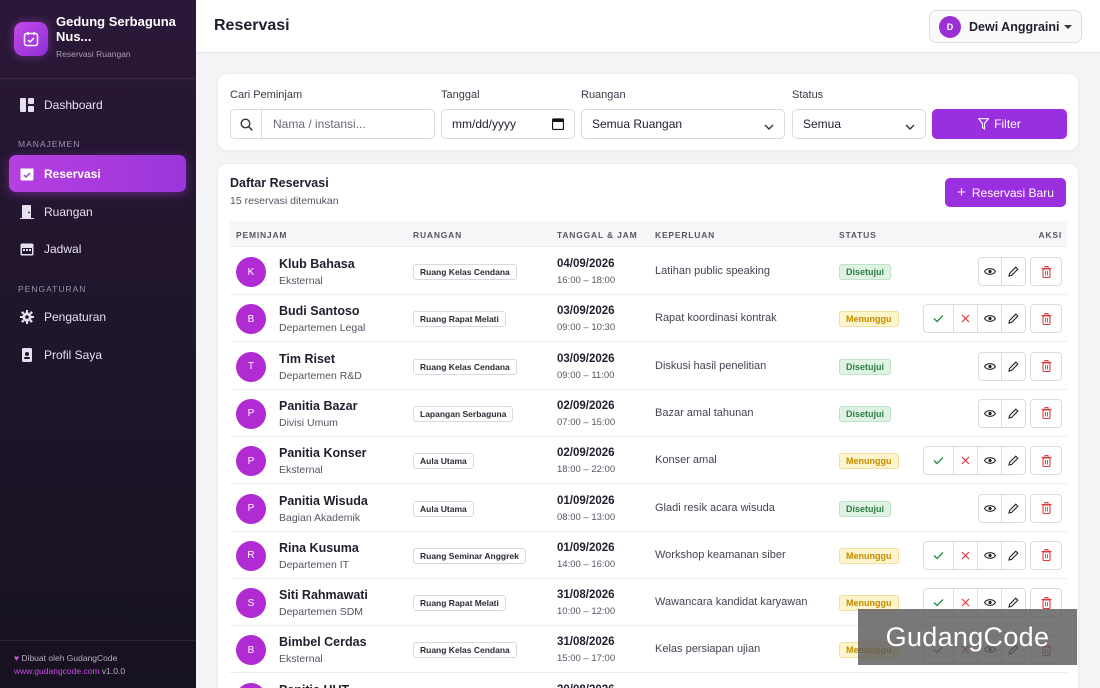 This screenshot has height=688, width=1100. I want to click on reservation-time: 14:00 – 16:00, so click(586, 564).